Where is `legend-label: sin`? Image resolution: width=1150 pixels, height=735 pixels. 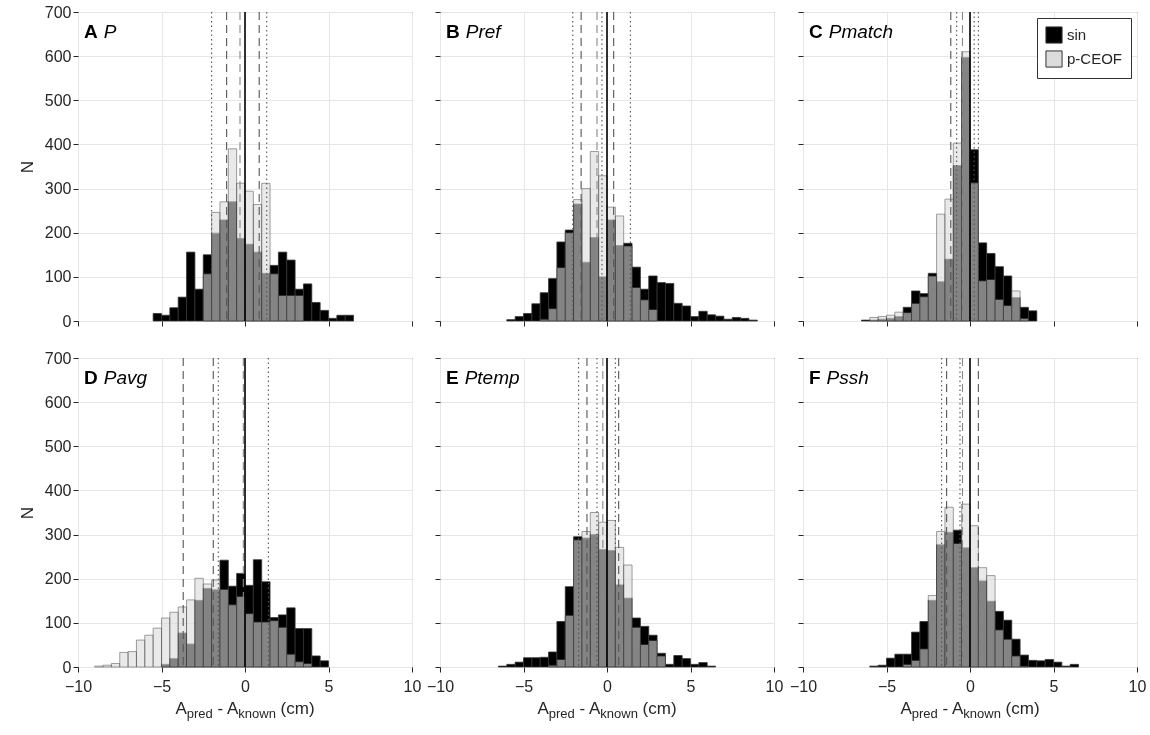
legend-label: sin is located at coordinates (1077, 34).